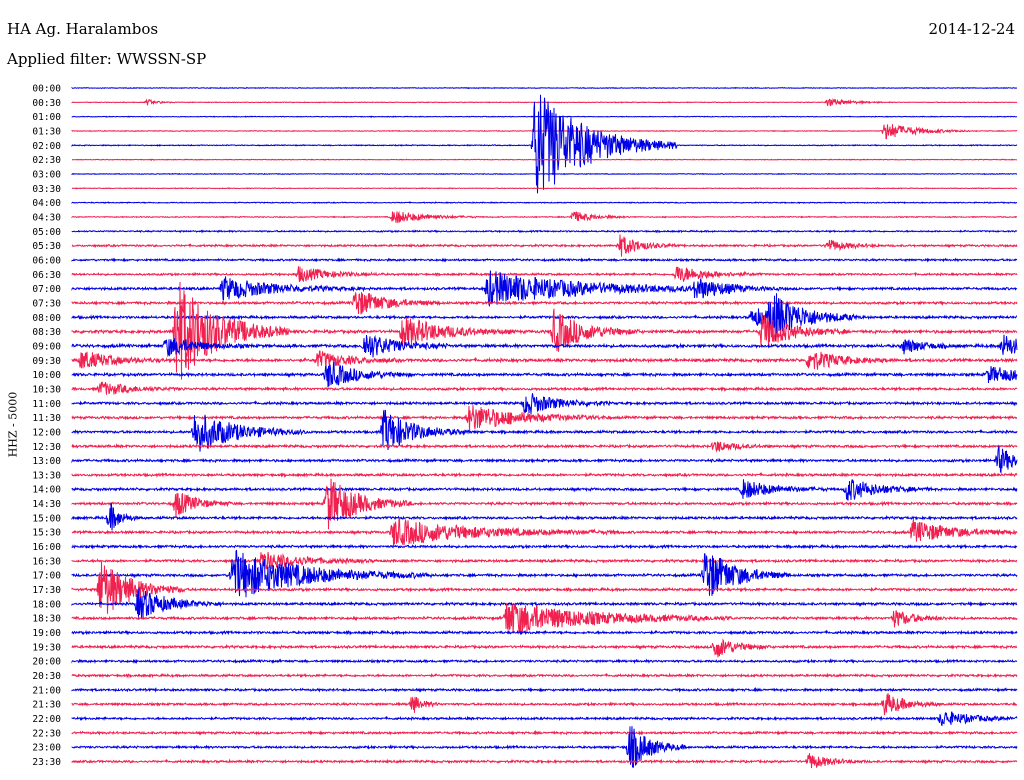  I want to click on row-time-label: 21:30, so click(46, 705).